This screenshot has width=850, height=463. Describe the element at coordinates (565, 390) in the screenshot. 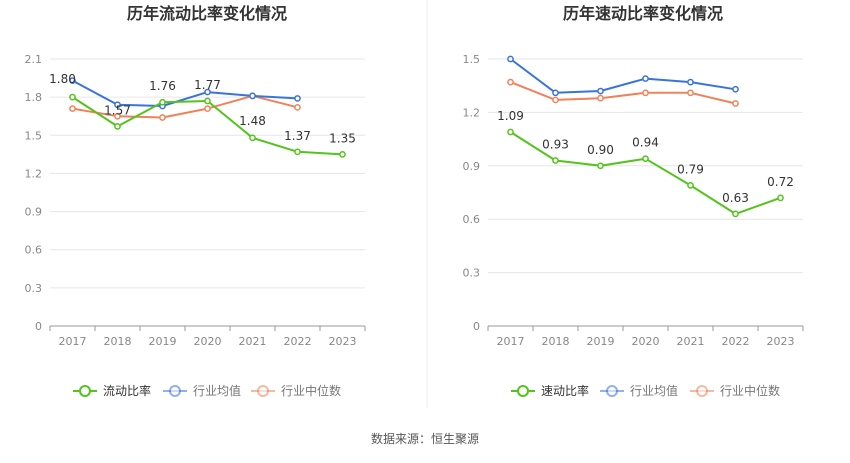

I see `legend-label: 速动比率` at that location.